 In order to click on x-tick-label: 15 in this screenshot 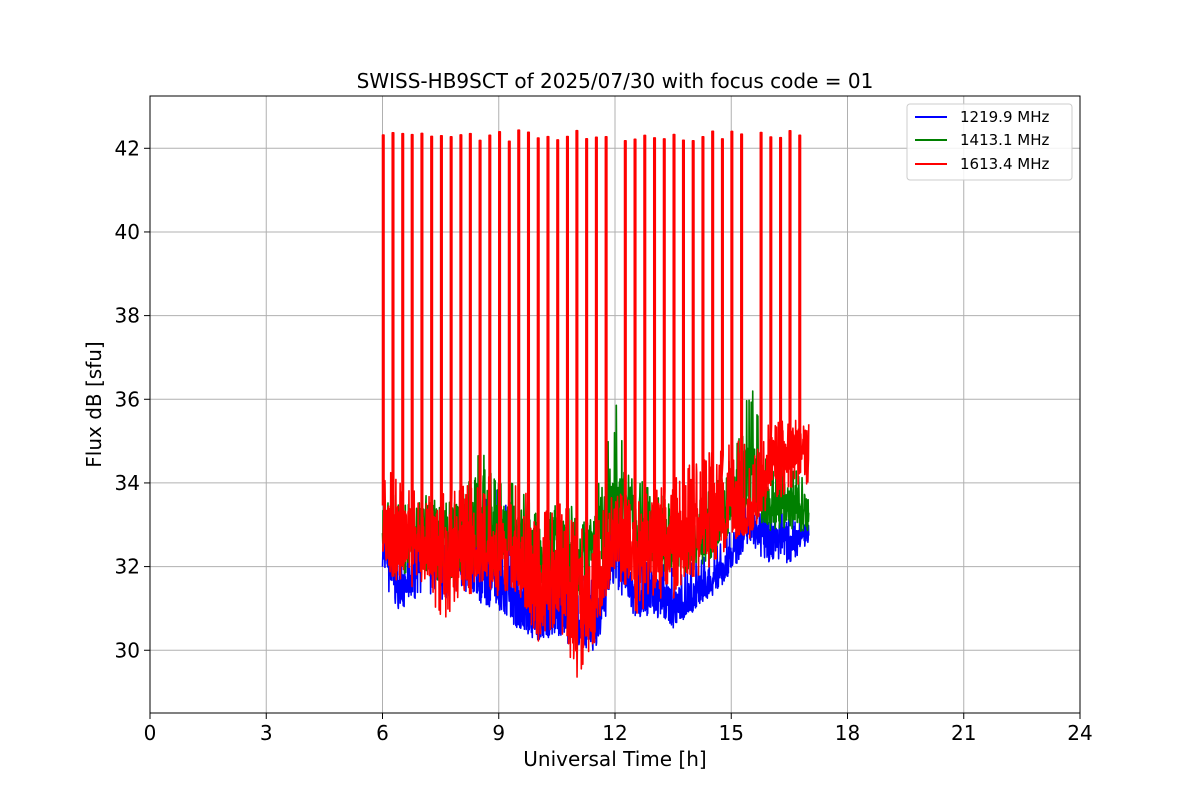, I will do `click(731, 733)`.